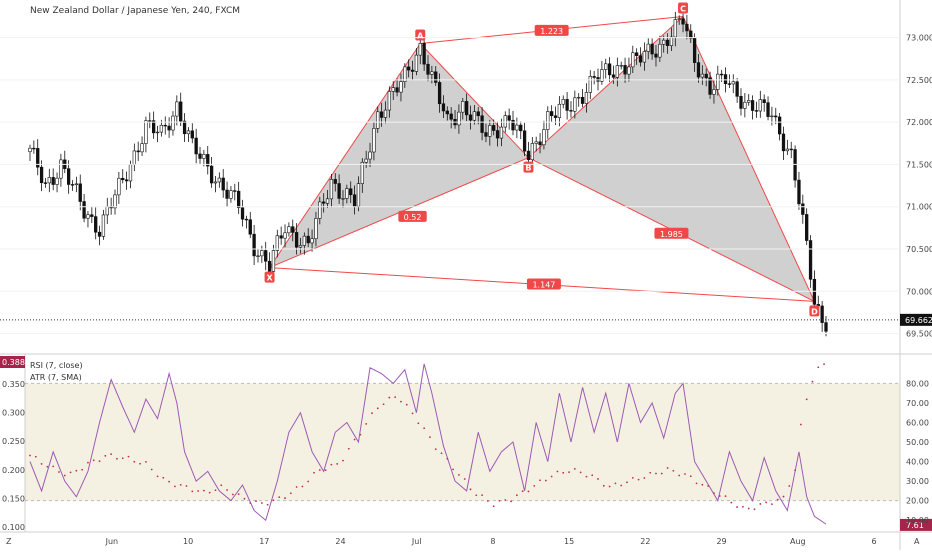  What do you see at coordinates (798, 541) in the screenshot?
I see `time-tick-label: Aug` at bounding box center [798, 541].